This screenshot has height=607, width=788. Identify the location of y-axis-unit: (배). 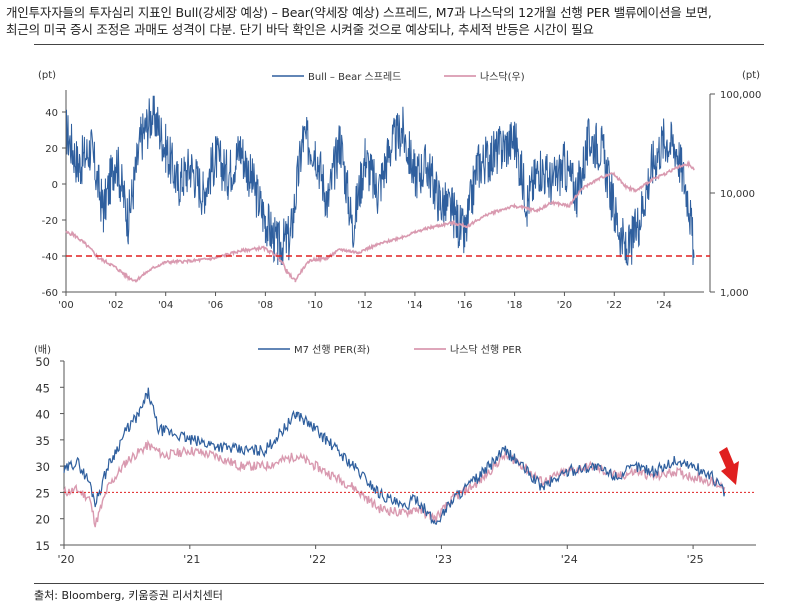
(42, 350).